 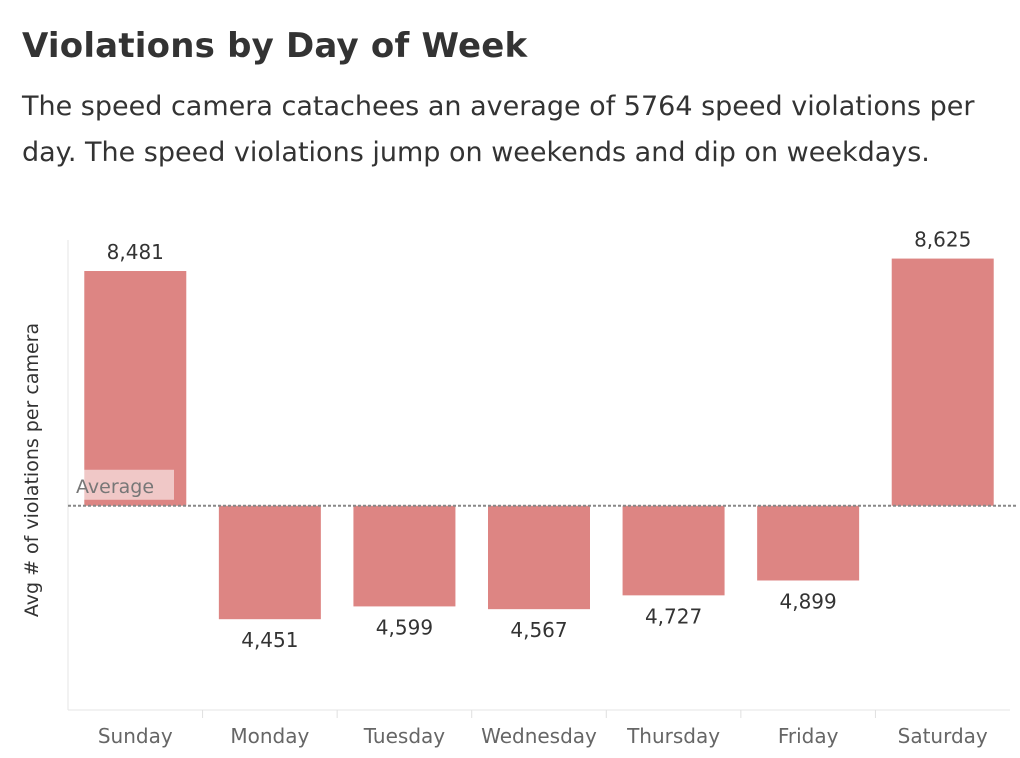 What do you see at coordinates (539, 557) in the screenshot?
I see `bar-wednesday` at bounding box center [539, 557].